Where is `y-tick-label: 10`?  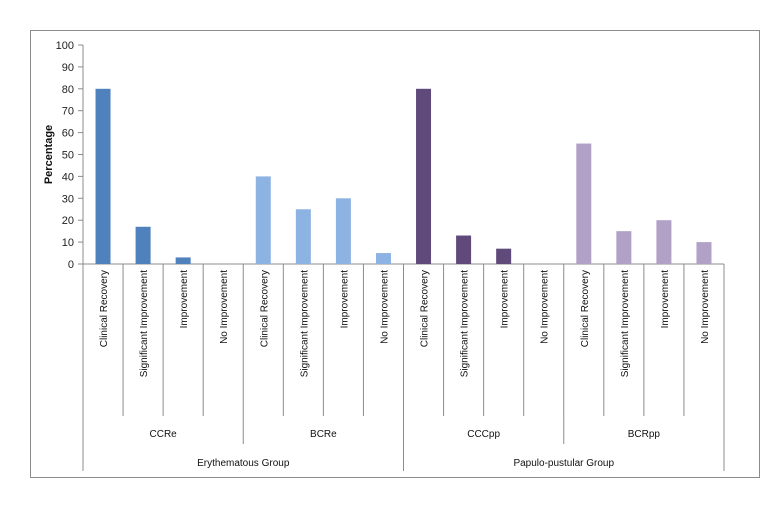
y-tick-label: 10 is located at coordinates (68, 243).